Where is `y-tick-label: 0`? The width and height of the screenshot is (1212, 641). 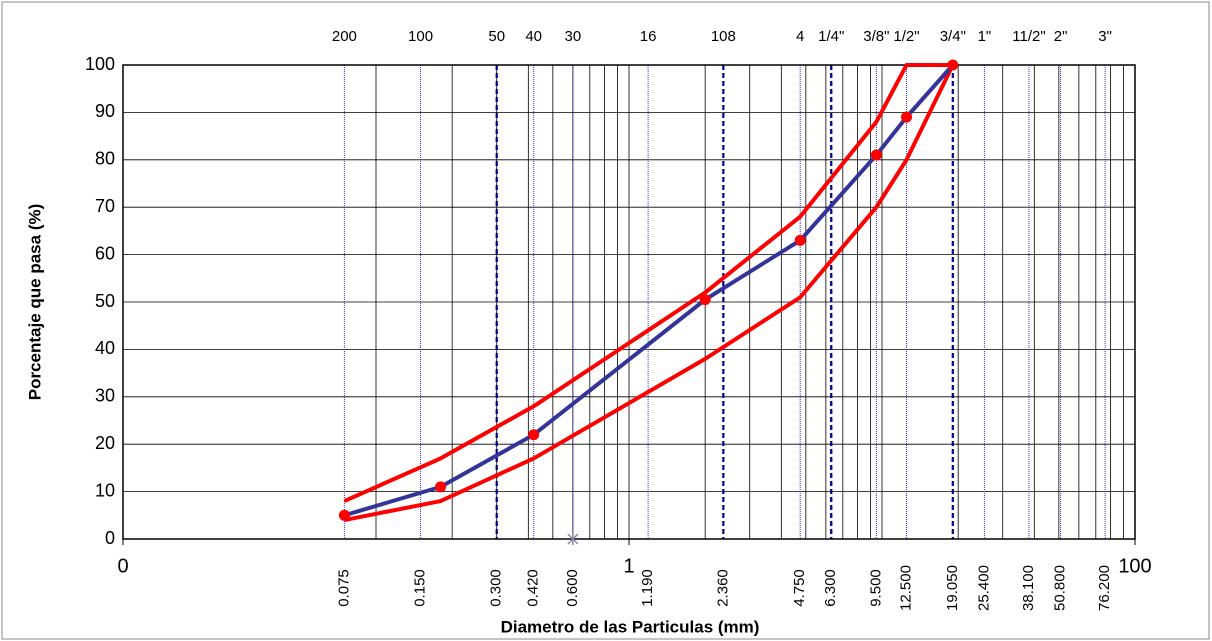
y-tick-label: 0 is located at coordinates (110, 538).